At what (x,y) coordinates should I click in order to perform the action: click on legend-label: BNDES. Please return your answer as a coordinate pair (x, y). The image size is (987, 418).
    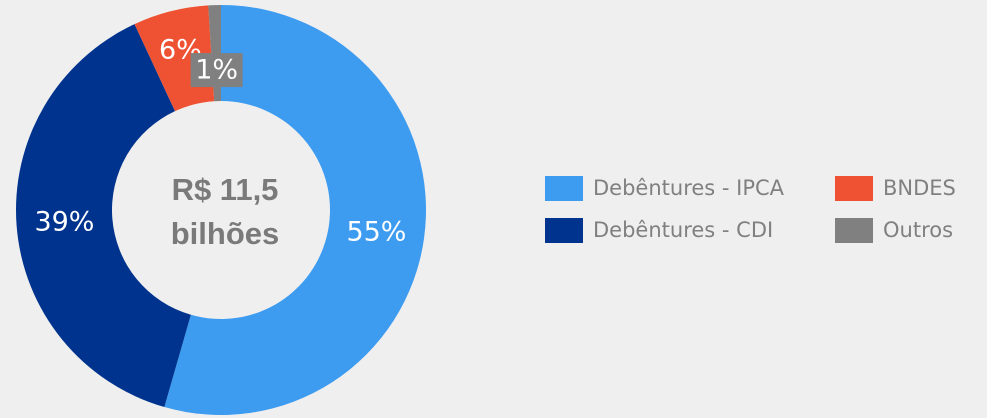
    Looking at the image, I should click on (919, 188).